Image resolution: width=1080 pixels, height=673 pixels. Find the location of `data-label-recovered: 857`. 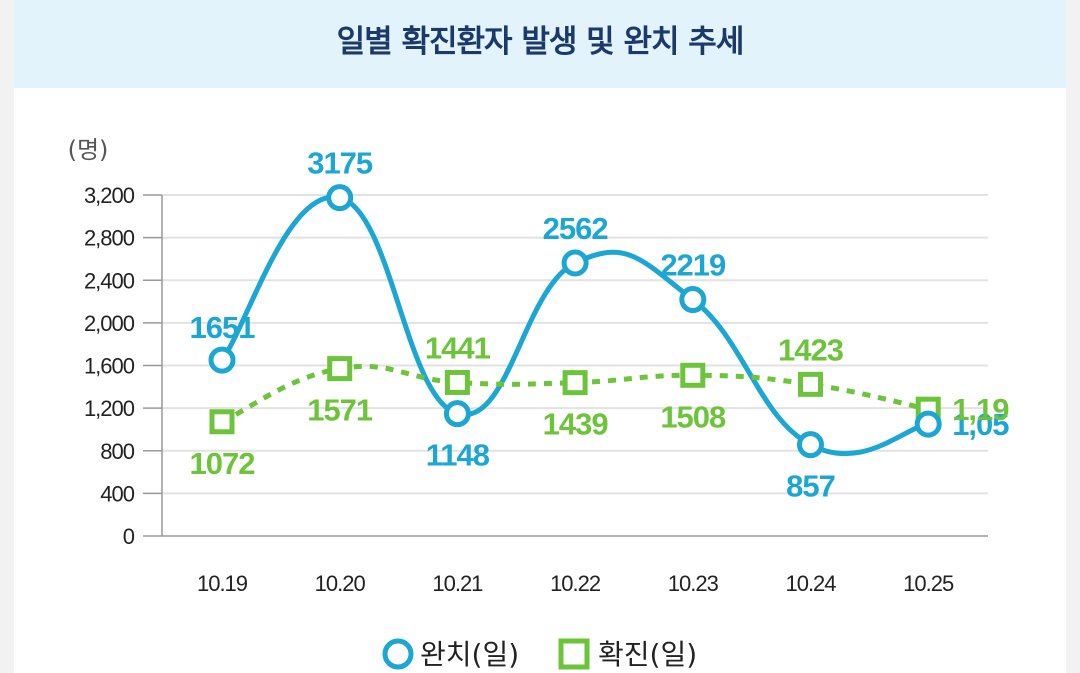

data-label-recovered: 857 is located at coordinates (810, 486).